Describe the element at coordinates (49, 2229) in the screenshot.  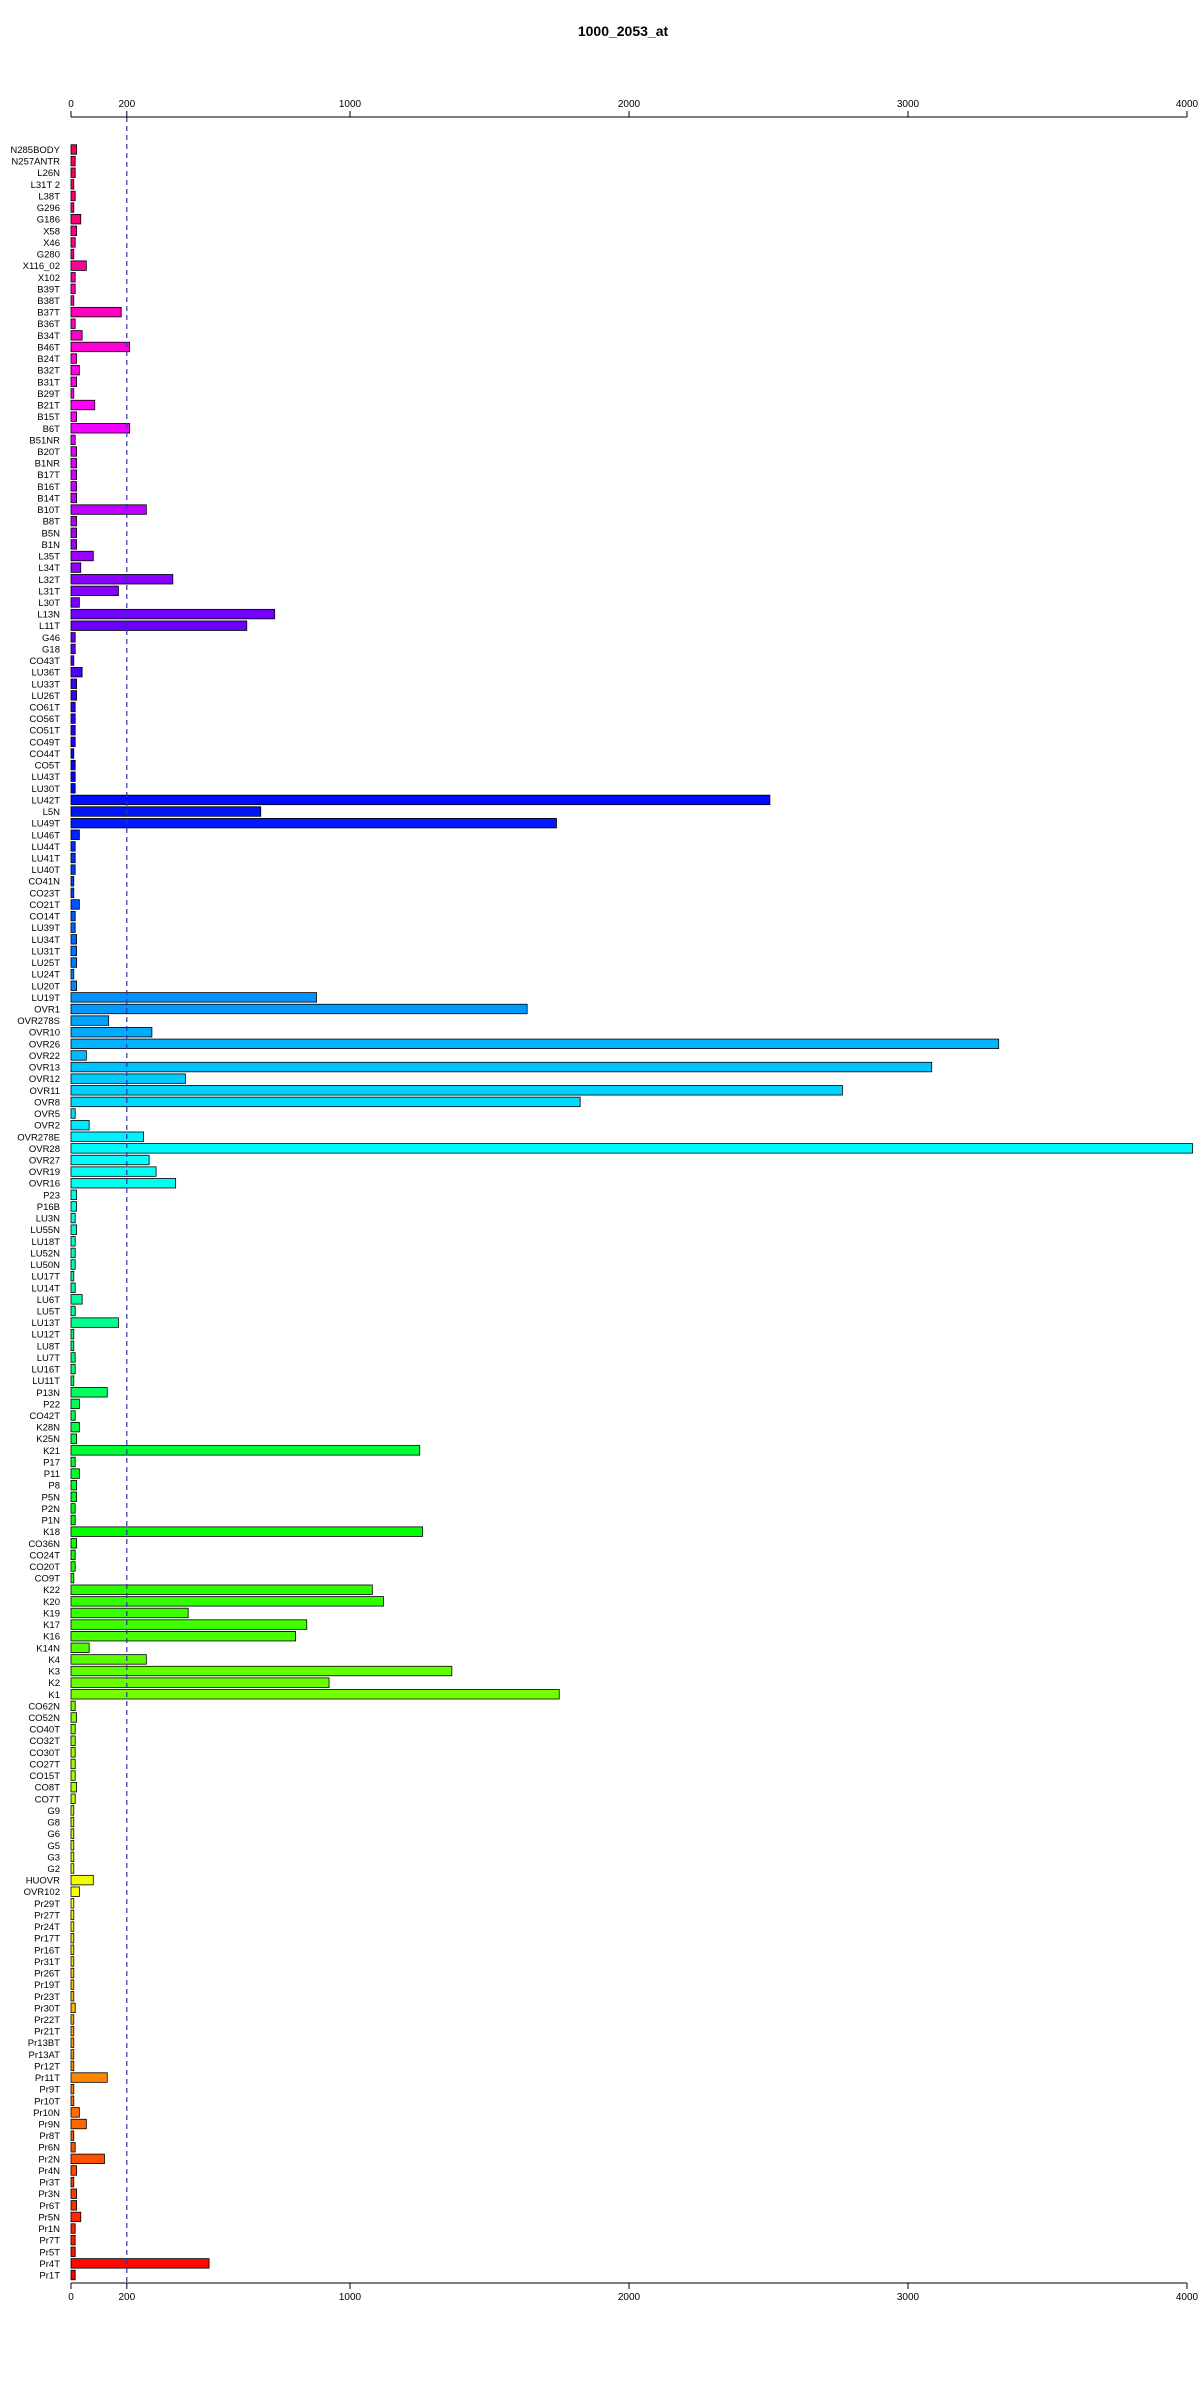
I see `category-label: Pr1N` at that location.